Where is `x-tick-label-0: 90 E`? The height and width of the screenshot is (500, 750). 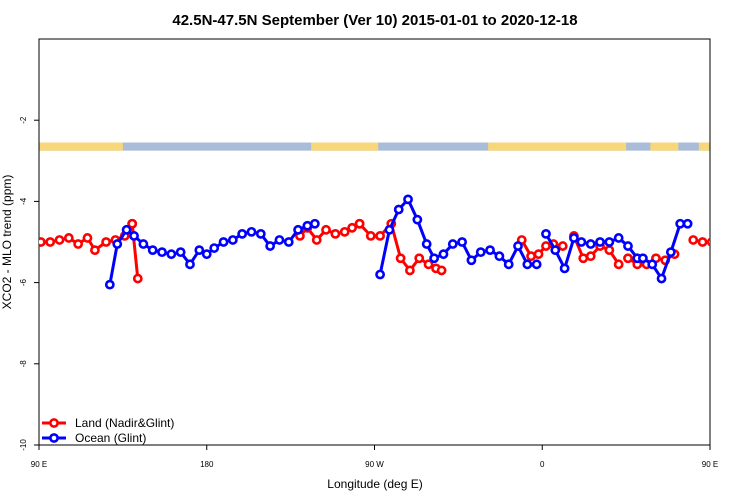
x-tick-label-0: 90 E is located at coordinates (39, 464).